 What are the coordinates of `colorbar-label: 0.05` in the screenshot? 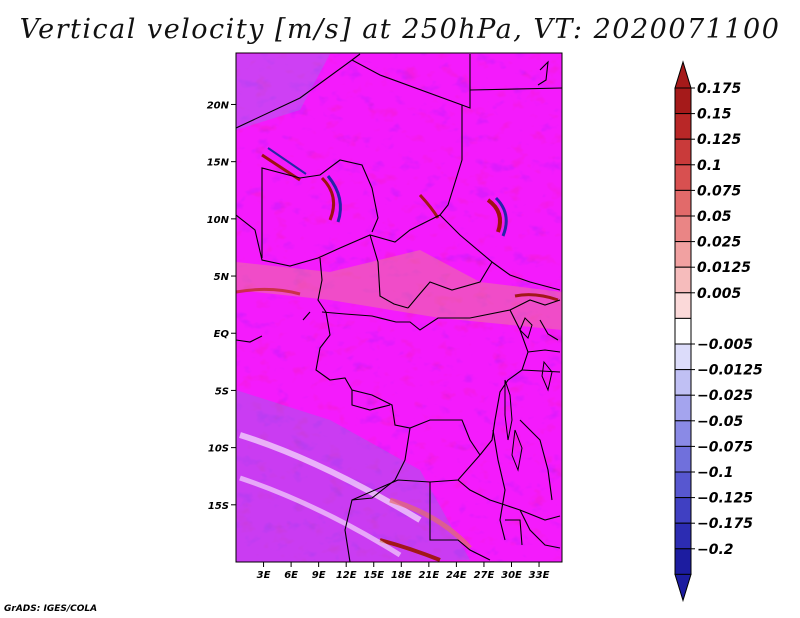 It's located at (714, 217).